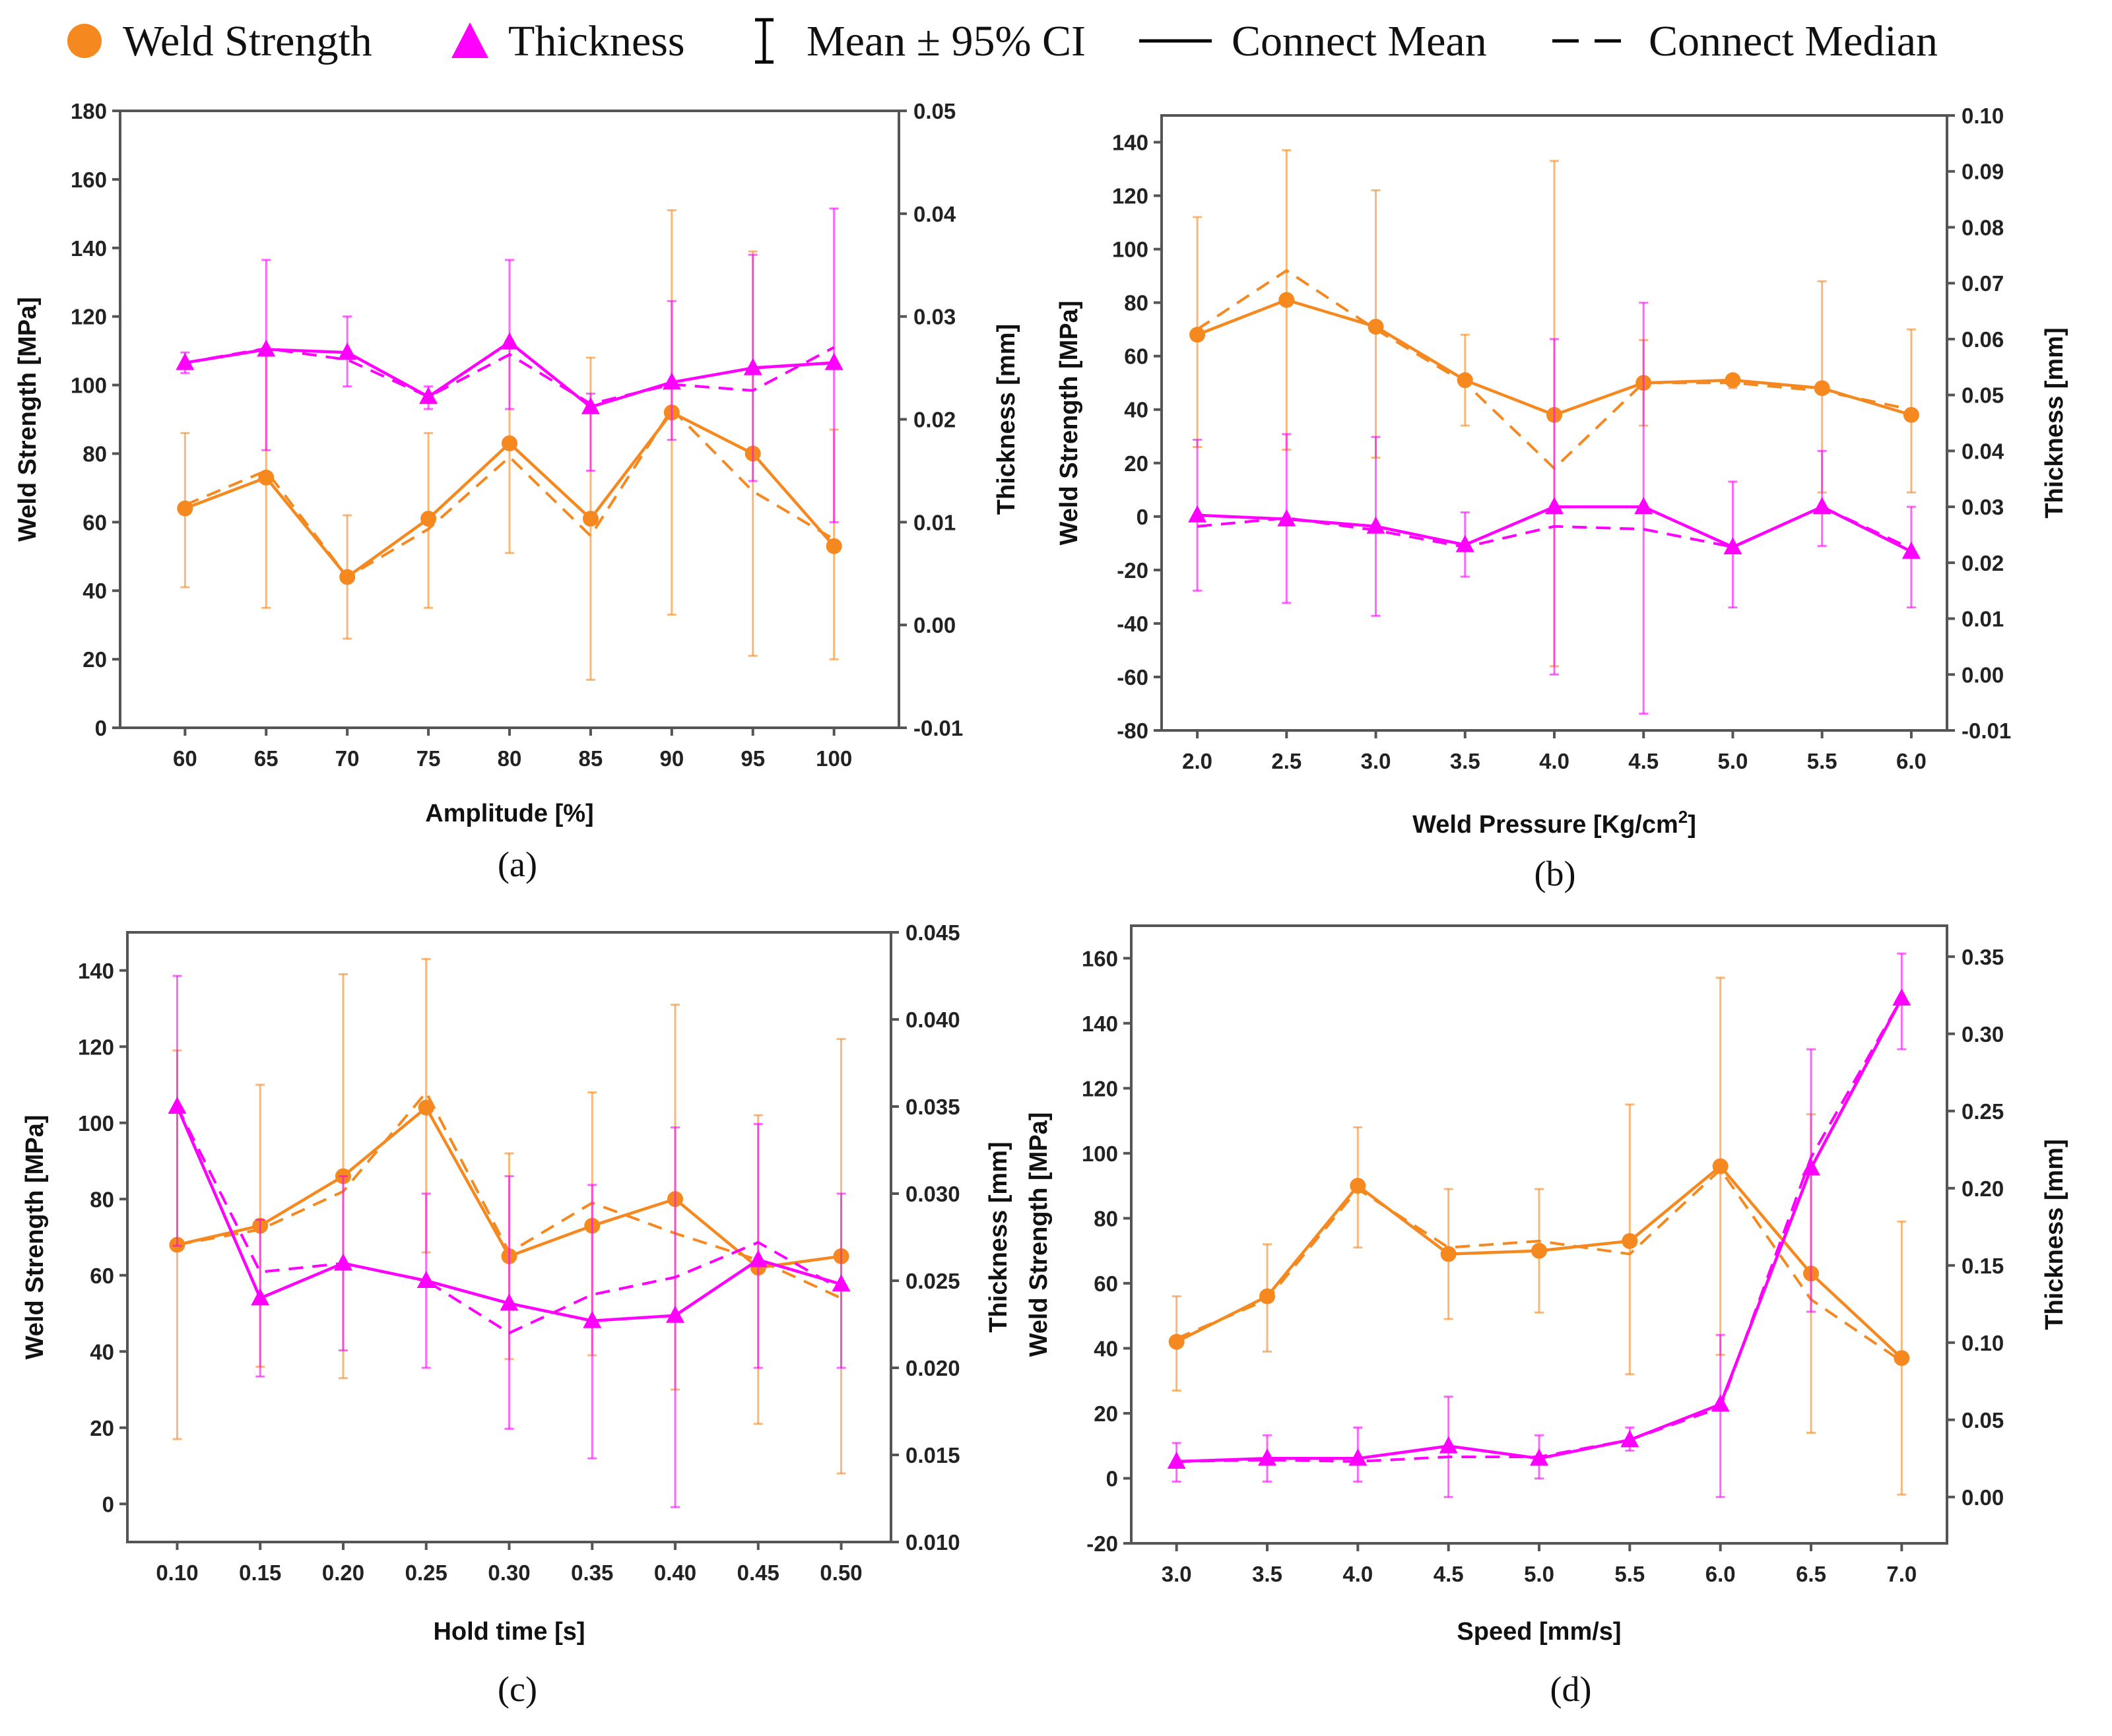 The height and width of the screenshot is (1736, 2112). What do you see at coordinates (935, 214) in the screenshot?
I see `y2-tick-label: 0.04` at bounding box center [935, 214].